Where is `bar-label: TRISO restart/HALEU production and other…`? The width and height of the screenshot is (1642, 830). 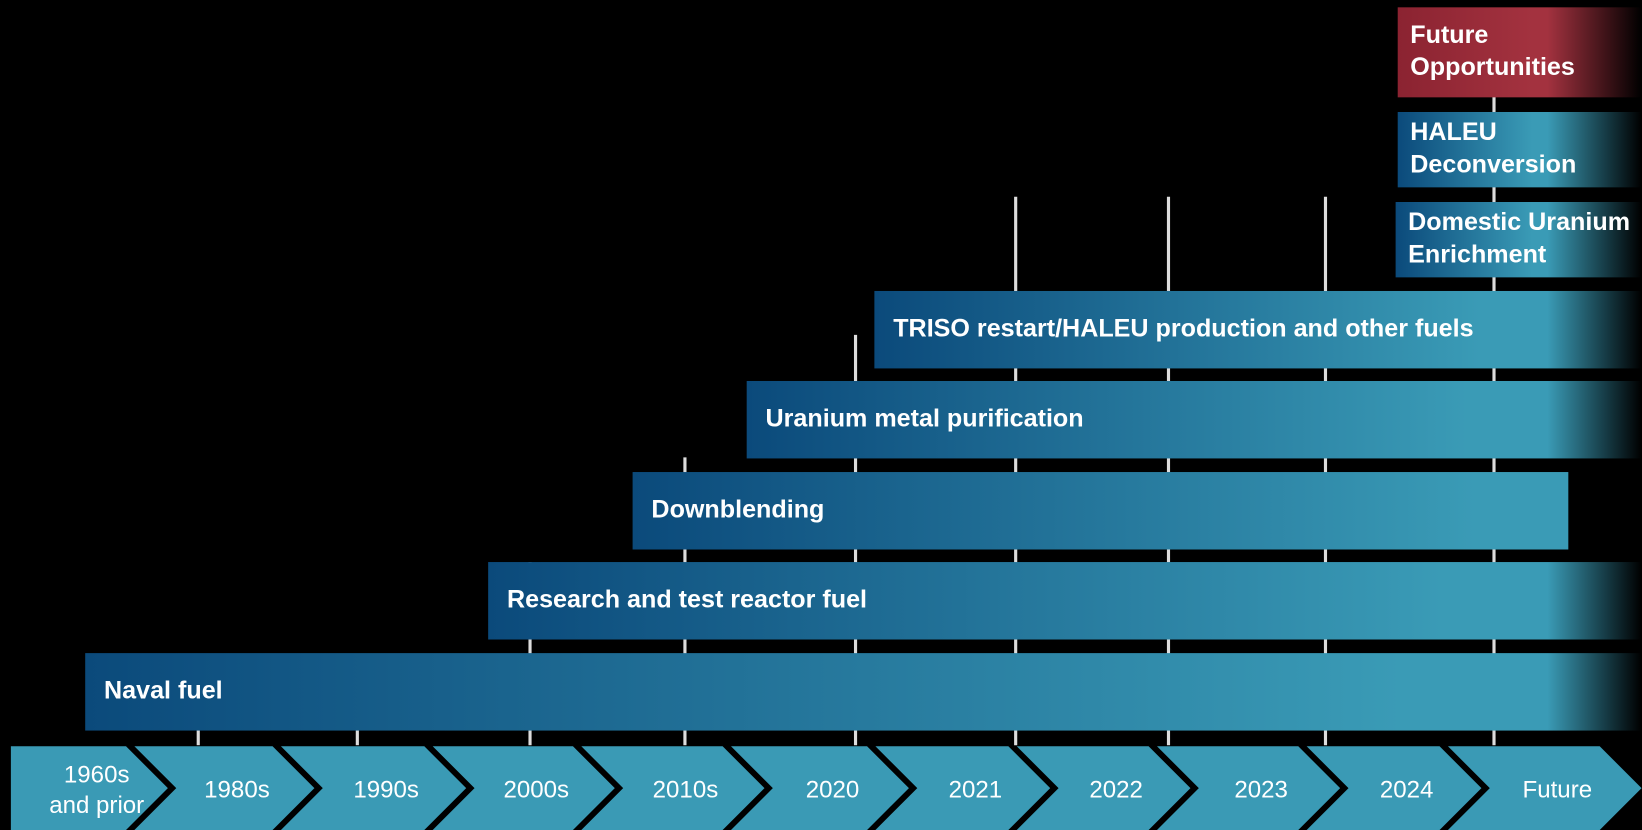 bar-label: TRISO restart/HALEU production and other… is located at coordinates (1183, 328).